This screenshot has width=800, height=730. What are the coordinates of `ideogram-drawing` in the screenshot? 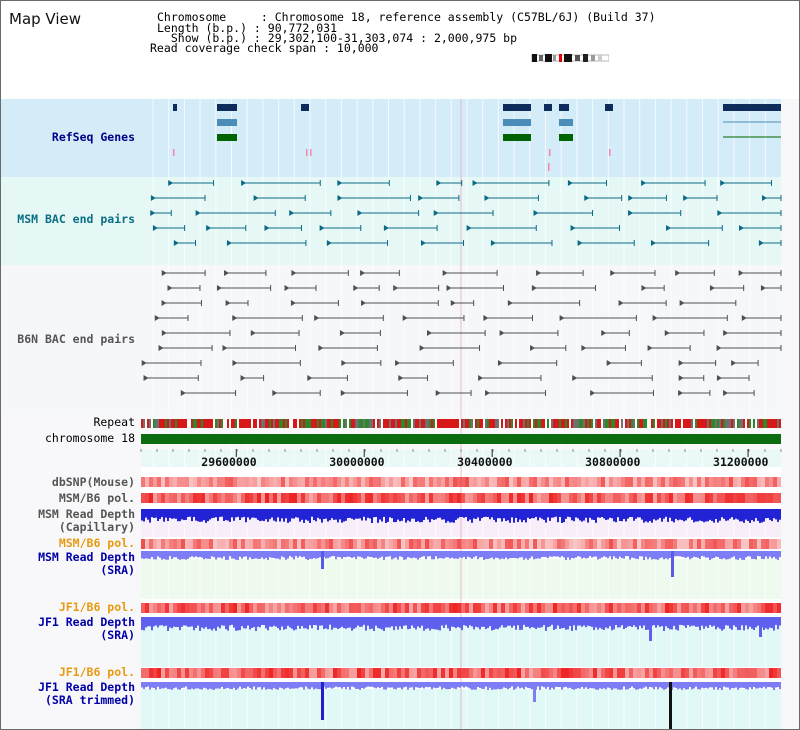 It's located at (570, 58).